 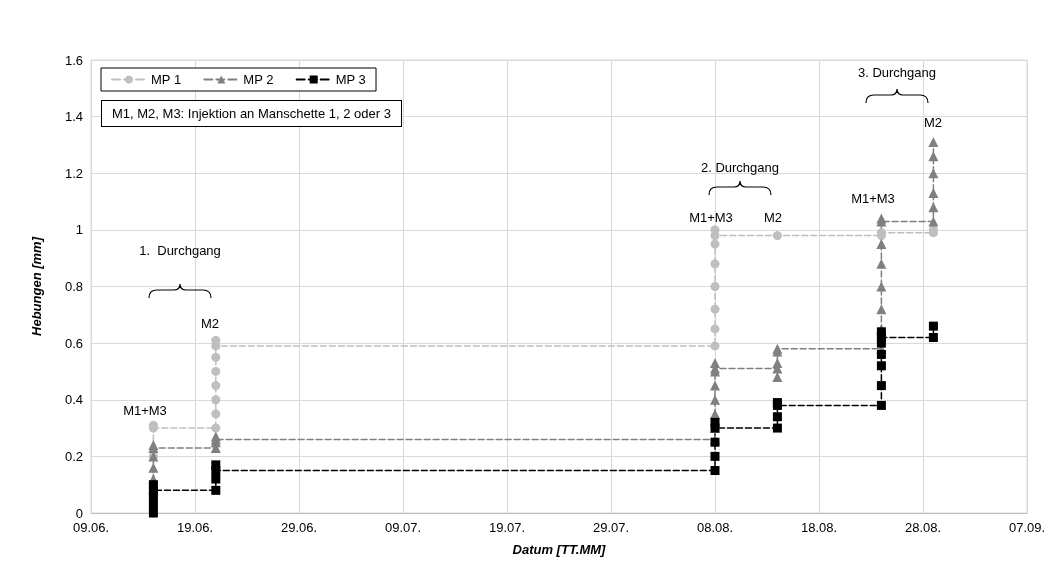 I want to click on y-axis-title: Hebungen [mm], so click(x=36, y=286).